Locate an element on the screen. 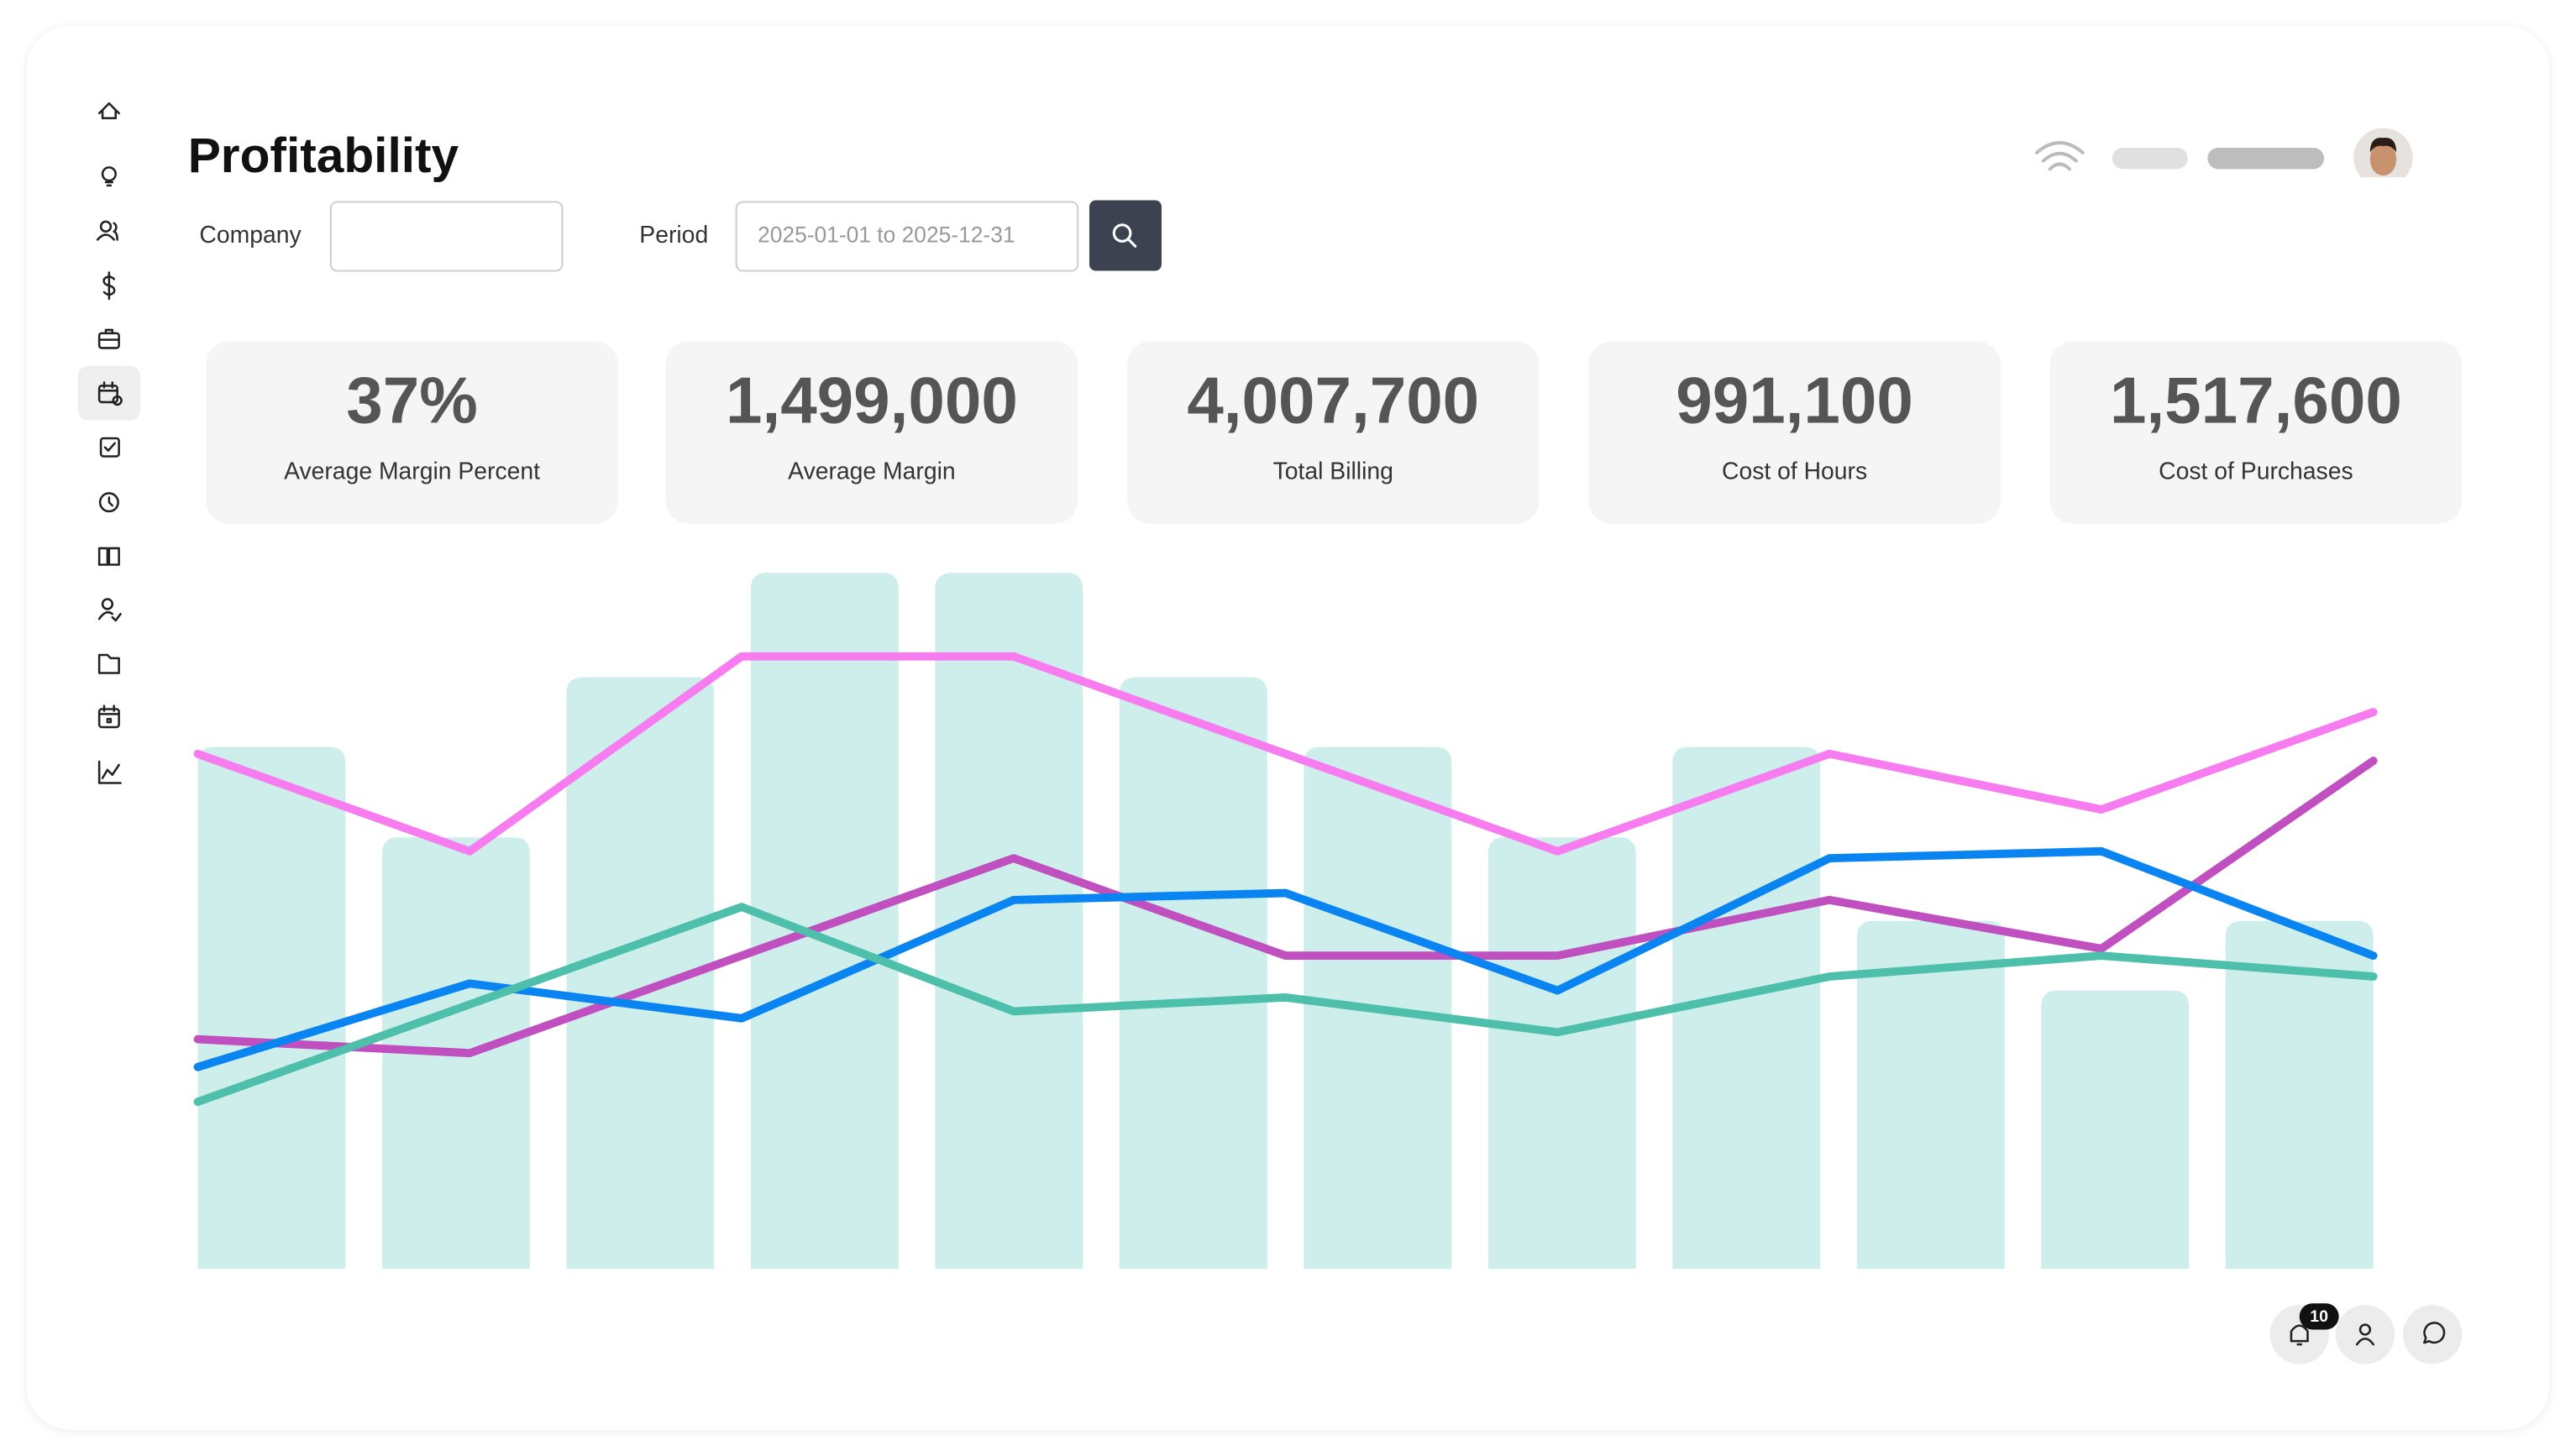  badge is located at coordinates (2319, 1316).